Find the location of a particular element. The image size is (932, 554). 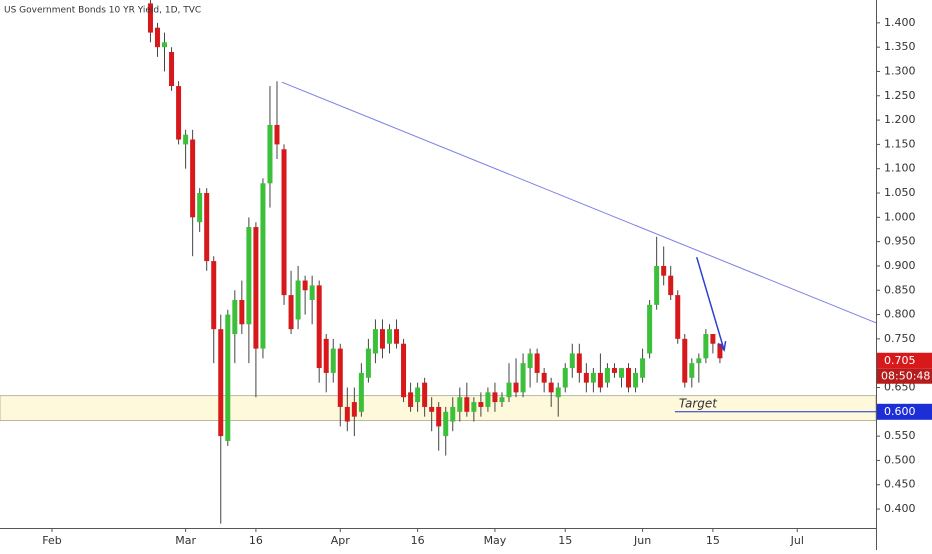

y-tick-label: 0.400 is located at coordinates (900, 508).